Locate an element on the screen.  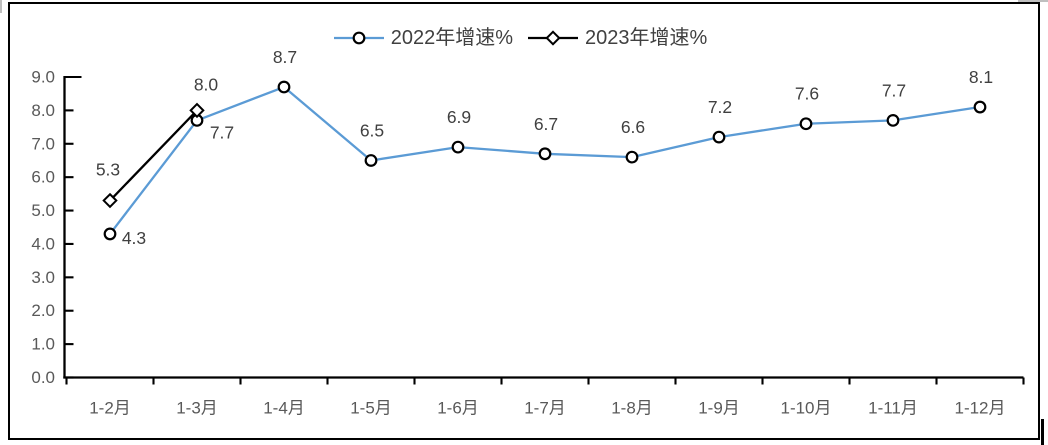
legend-item-2022: 2022年增速% is located at coordinates (423, 38).